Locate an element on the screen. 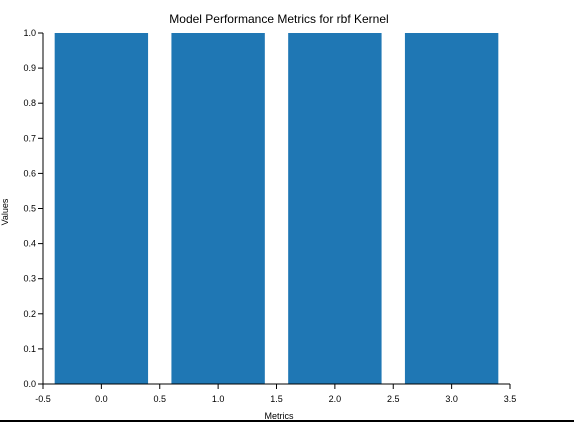 The width and height of the screenshot is (574, 428). x-tick-label: 3.0 is located at coordinates (451, 399).